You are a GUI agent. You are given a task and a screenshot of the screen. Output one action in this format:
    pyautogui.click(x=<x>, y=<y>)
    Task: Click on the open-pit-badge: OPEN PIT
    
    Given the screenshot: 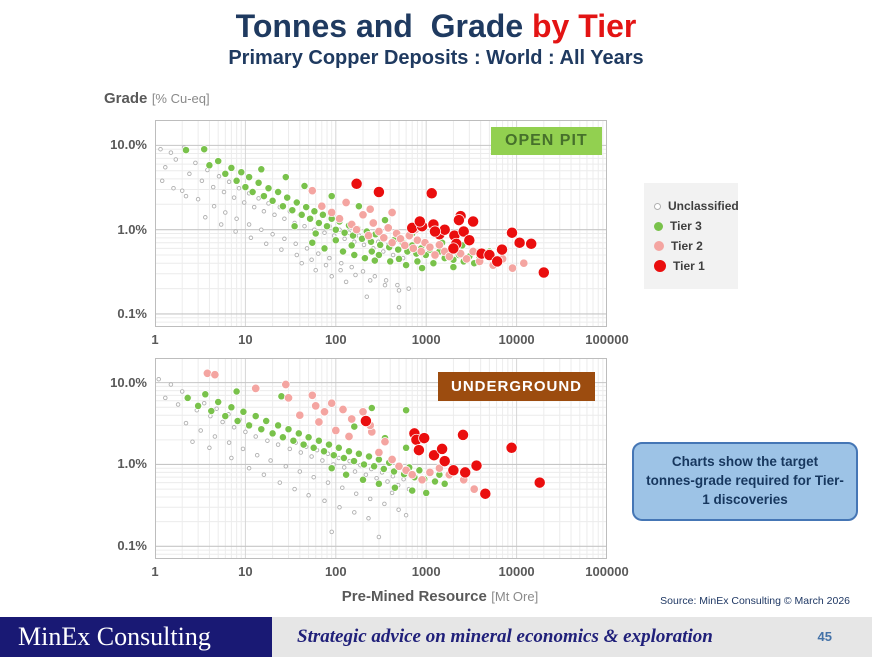 What is the action you would take?
    pyautogui.click(x=546, y=141)
    